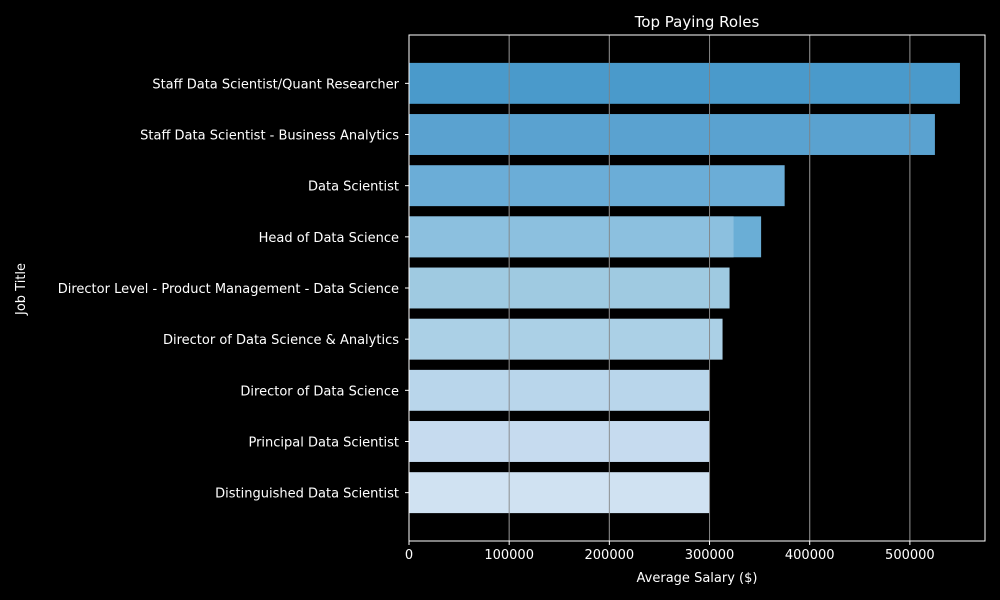  What do you see at coordinates (910, 555) in the screenshot?
I see `x-tick-label: 500000` at bounding box center [910, 555].